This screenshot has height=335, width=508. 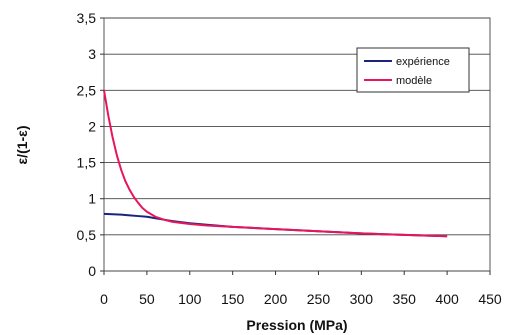 What do you see at coordinates (87, 235) in the screenshot?
I see `y-tick-label: 0,5` at bounding box center [87, 235].